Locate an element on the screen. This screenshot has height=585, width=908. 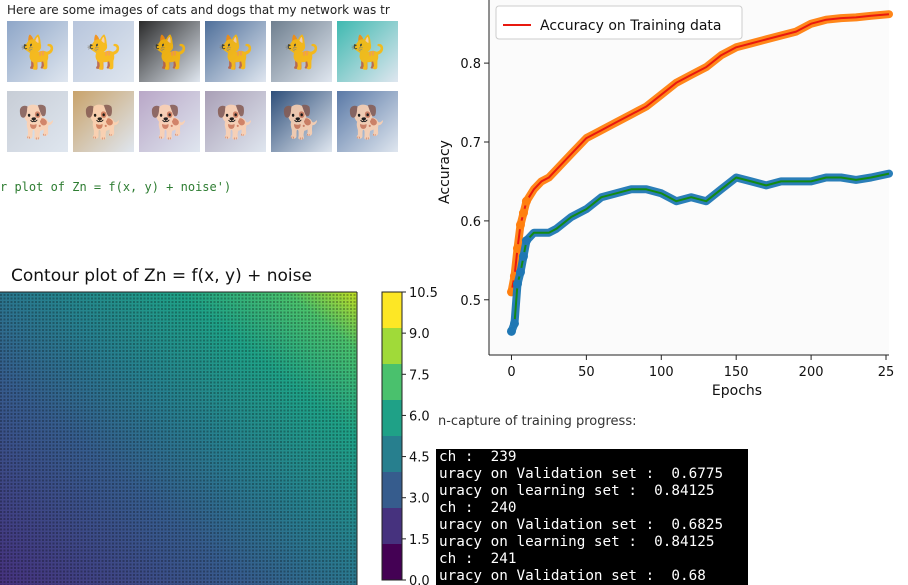
y-tick-label: 0.8 is located at coordinates (470, 64).